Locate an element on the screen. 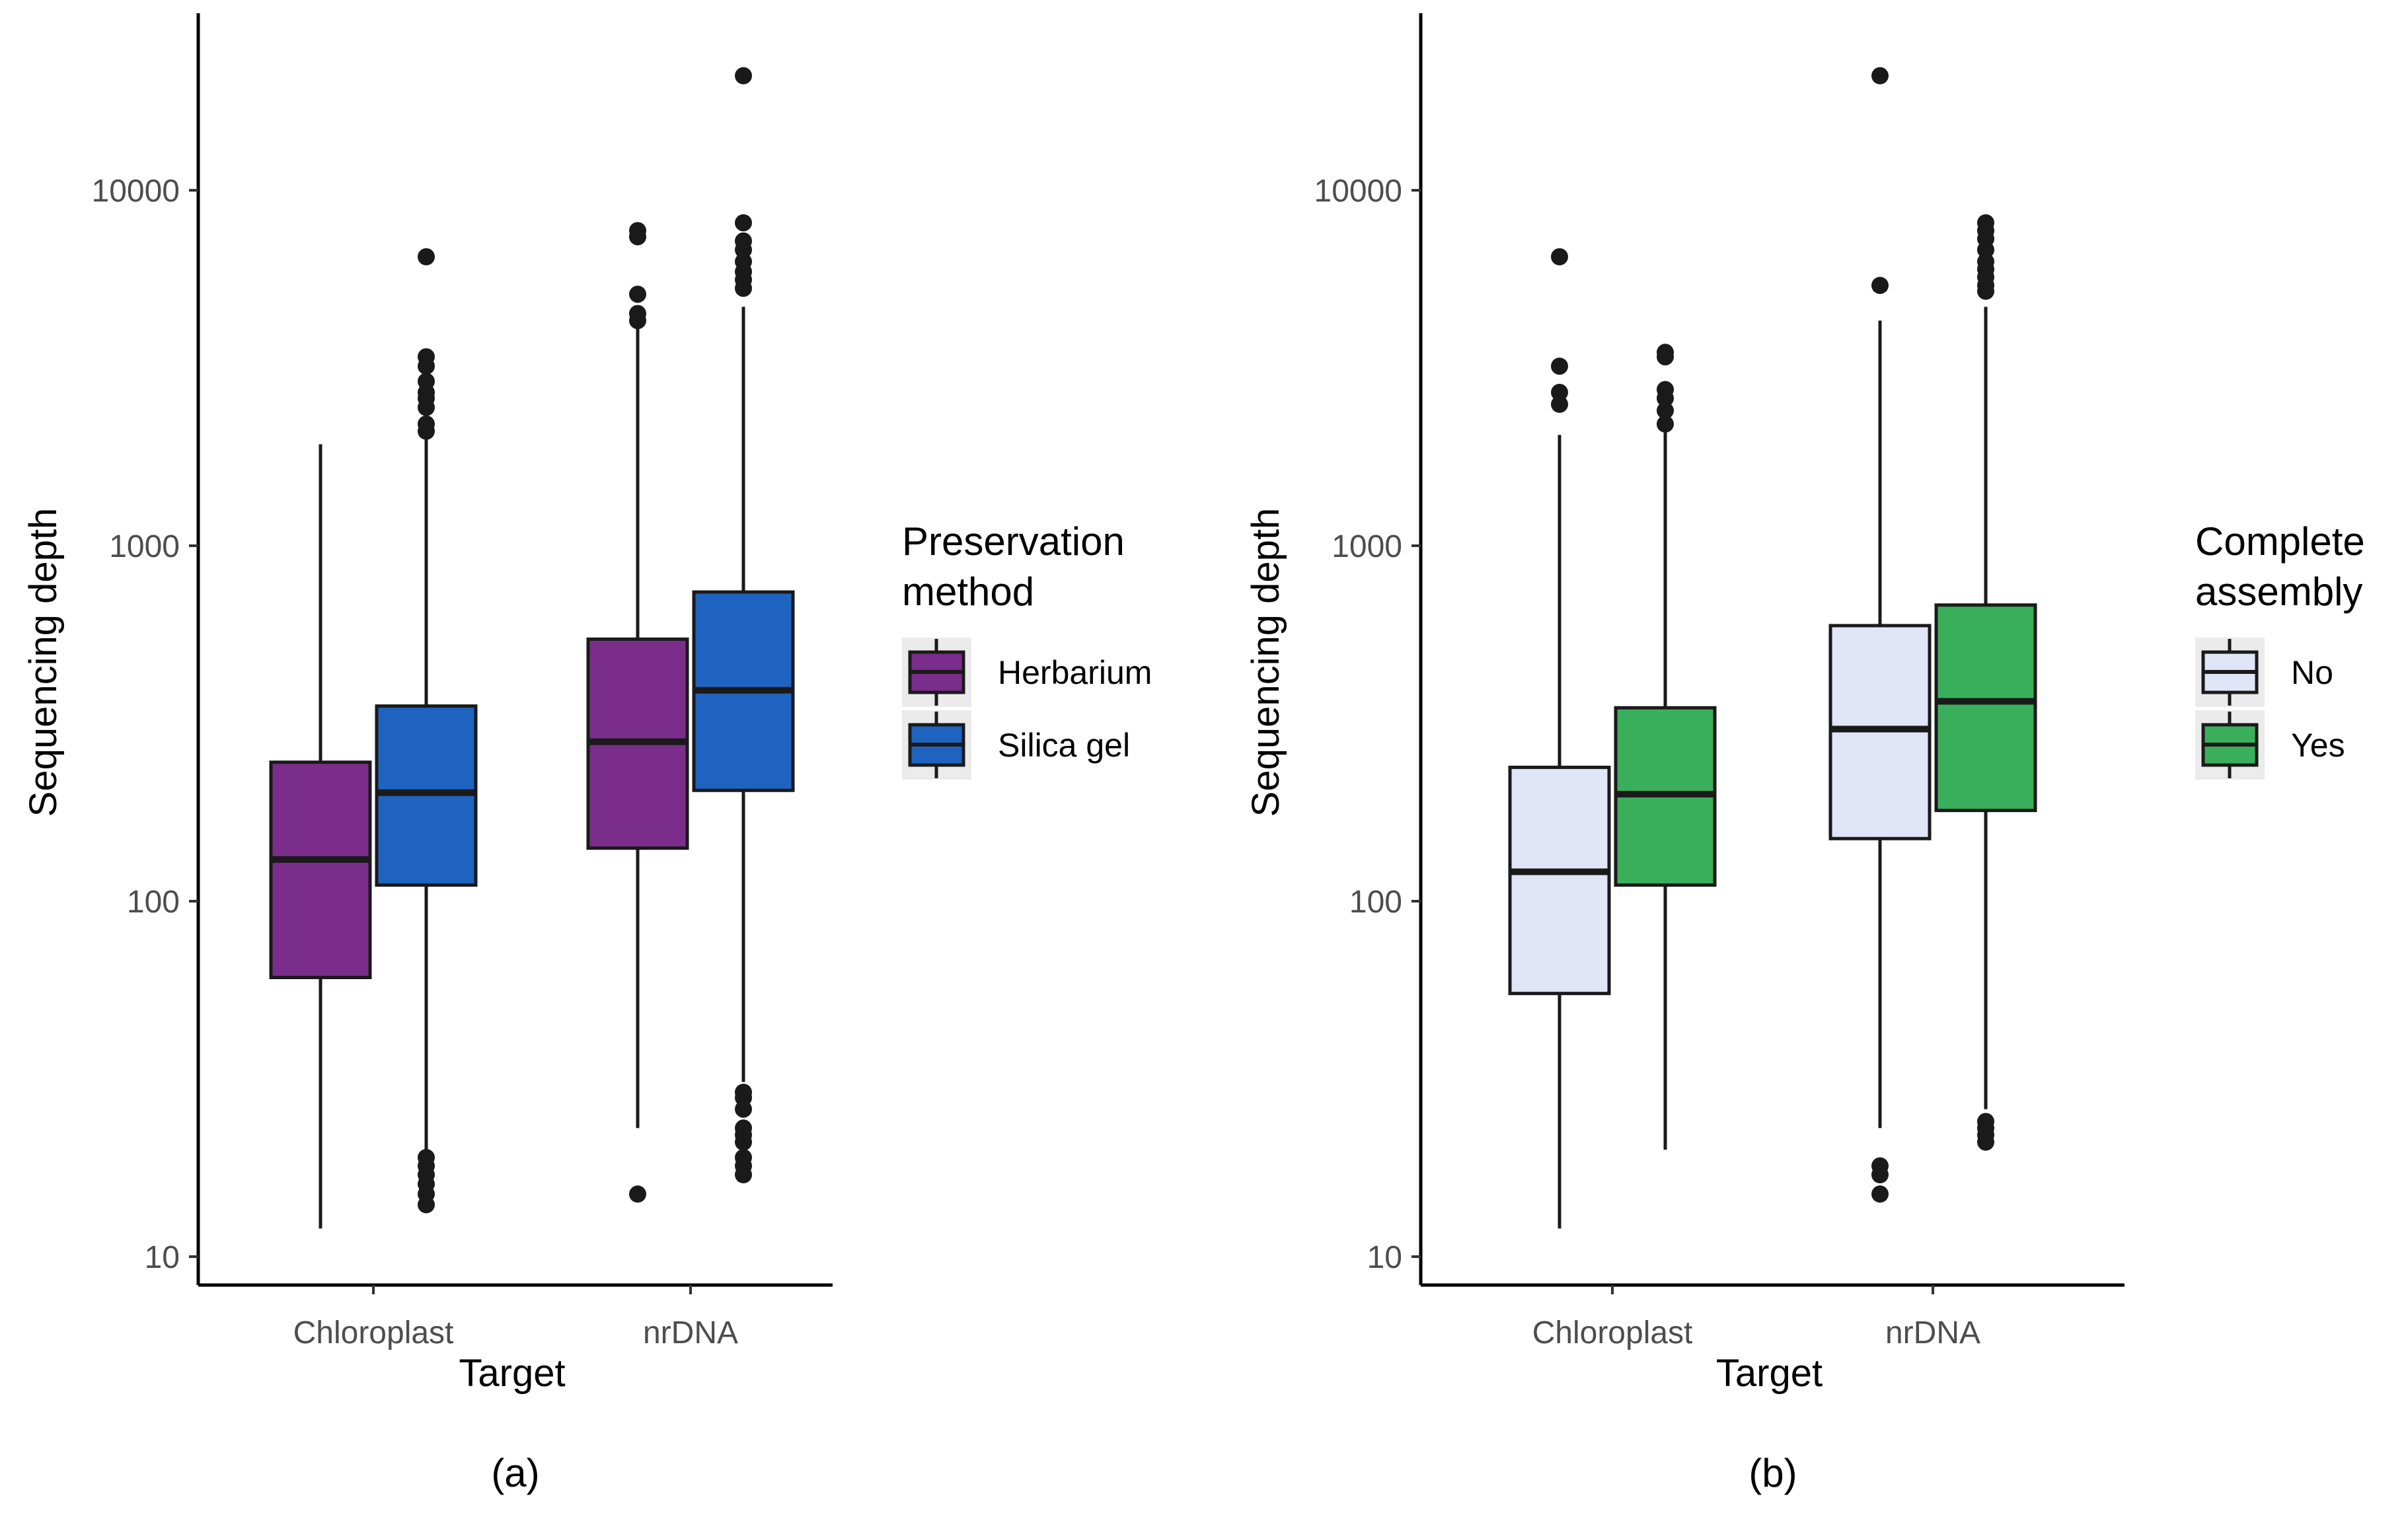 The width and height of the screenshot is (2408, 1513). box-nrdna-no is located at coordinates (1880, 635).